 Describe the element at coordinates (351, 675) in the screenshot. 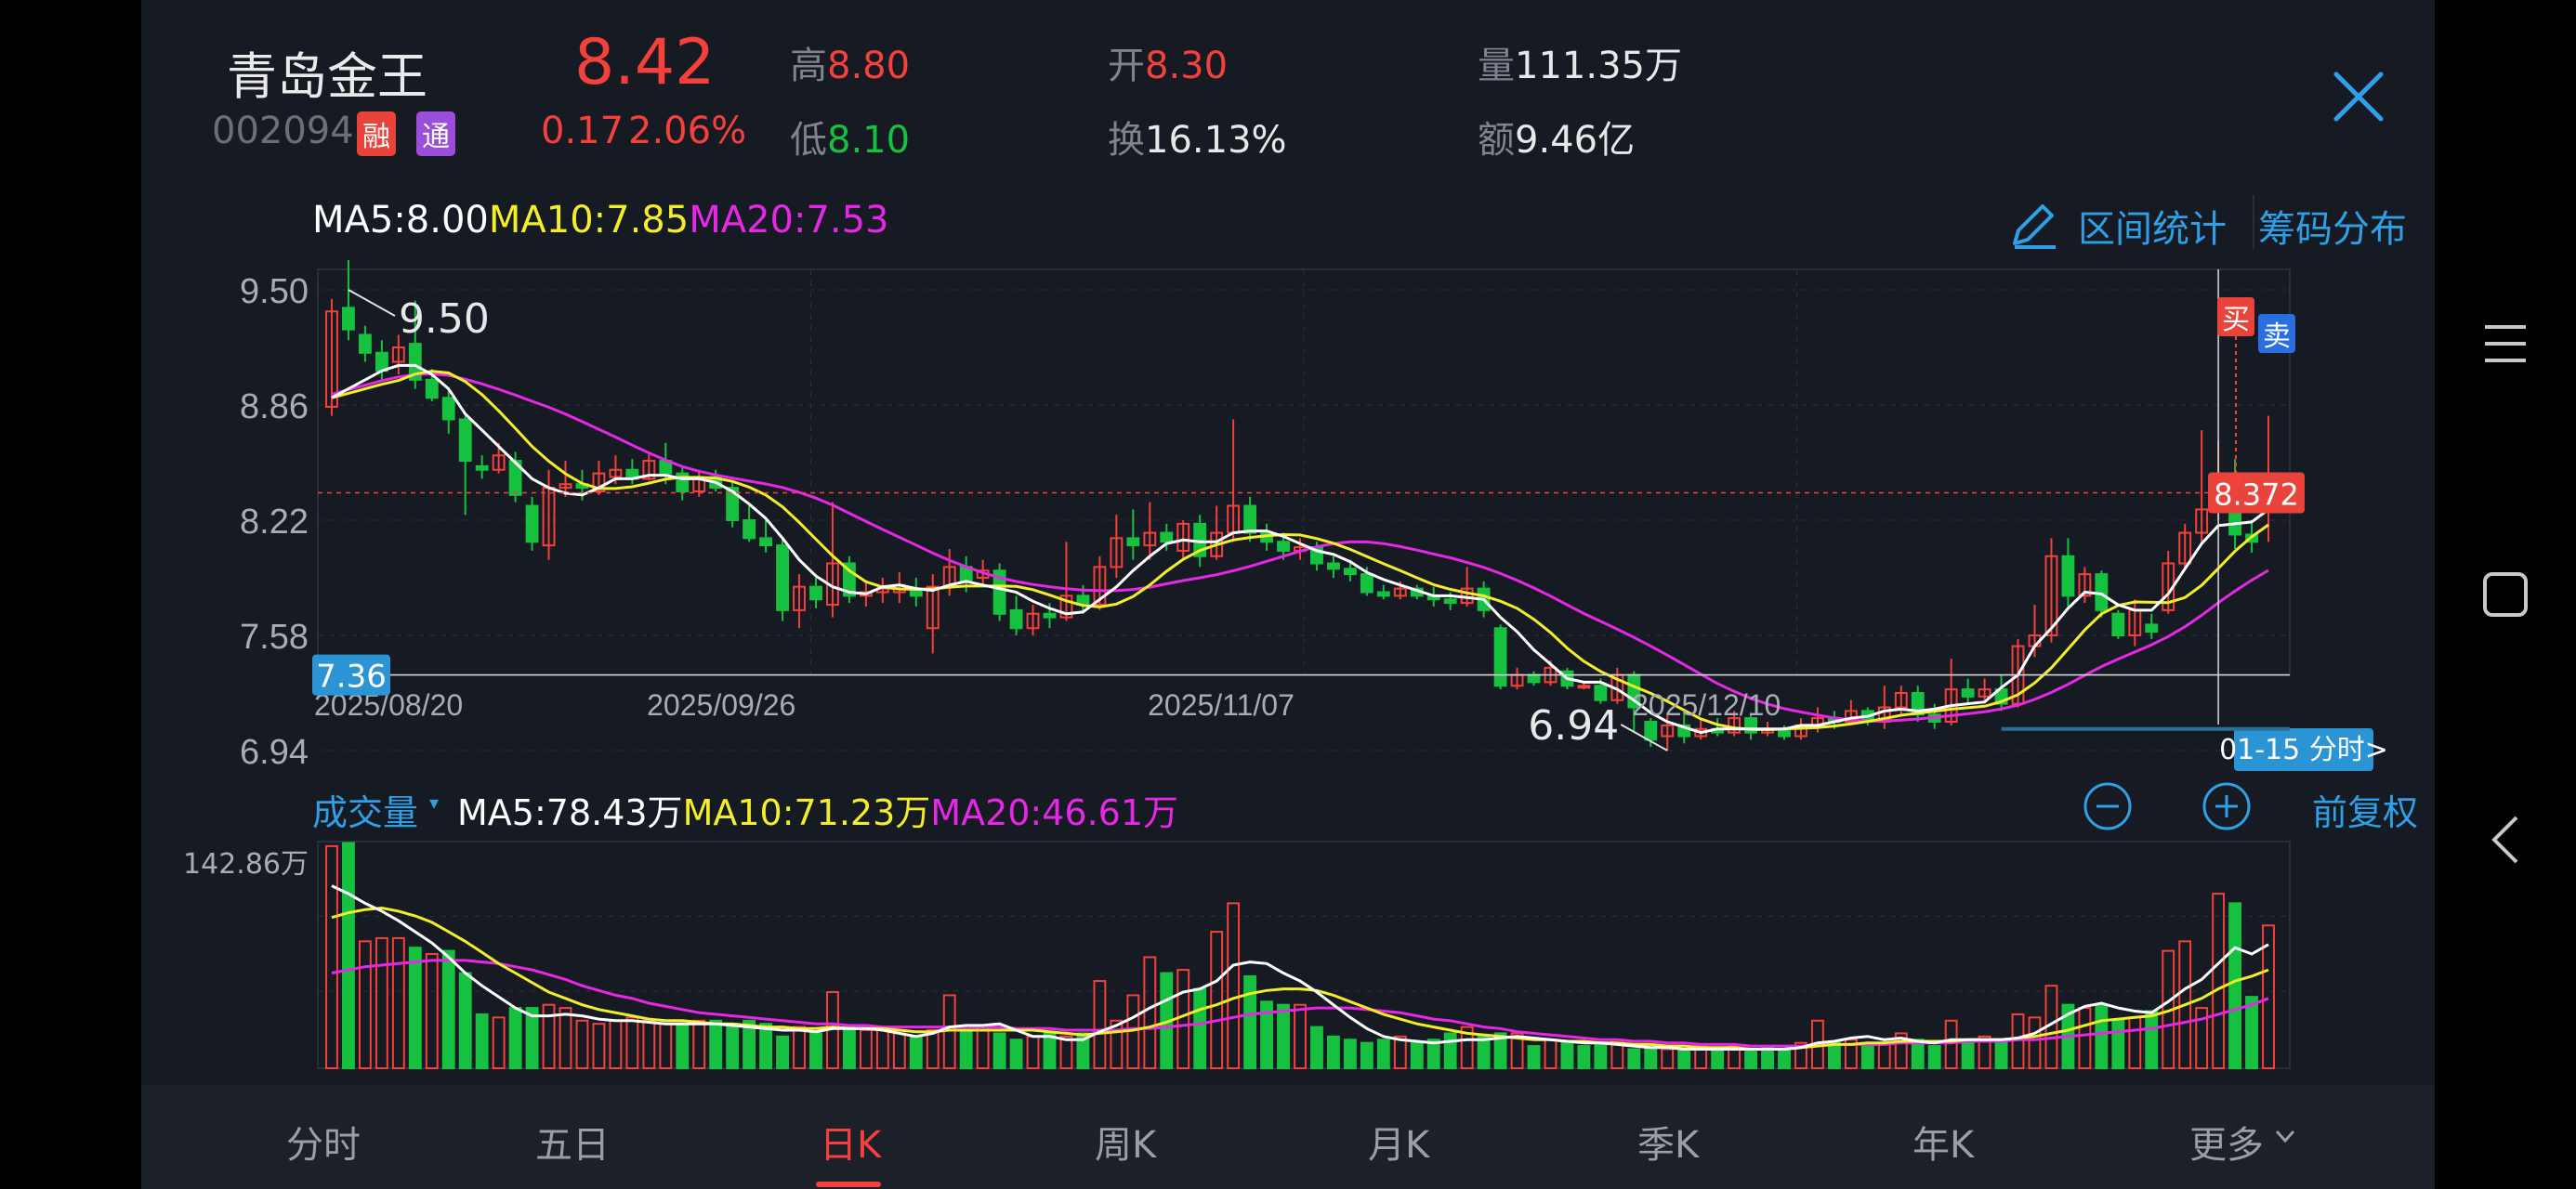

I see `crosshair-price-box` at that location.